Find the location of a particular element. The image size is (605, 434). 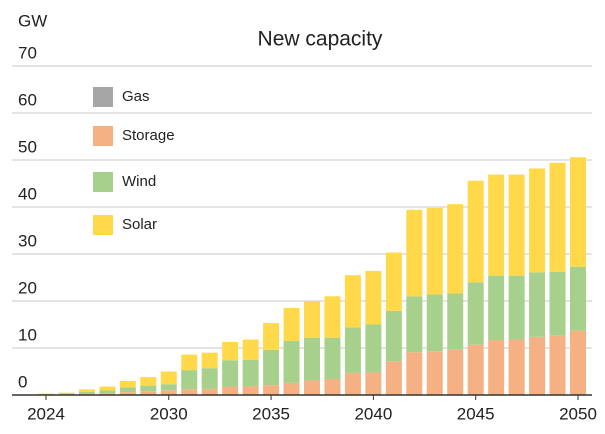

x-tick-label: 2030 is located at coordinates (169, 413).